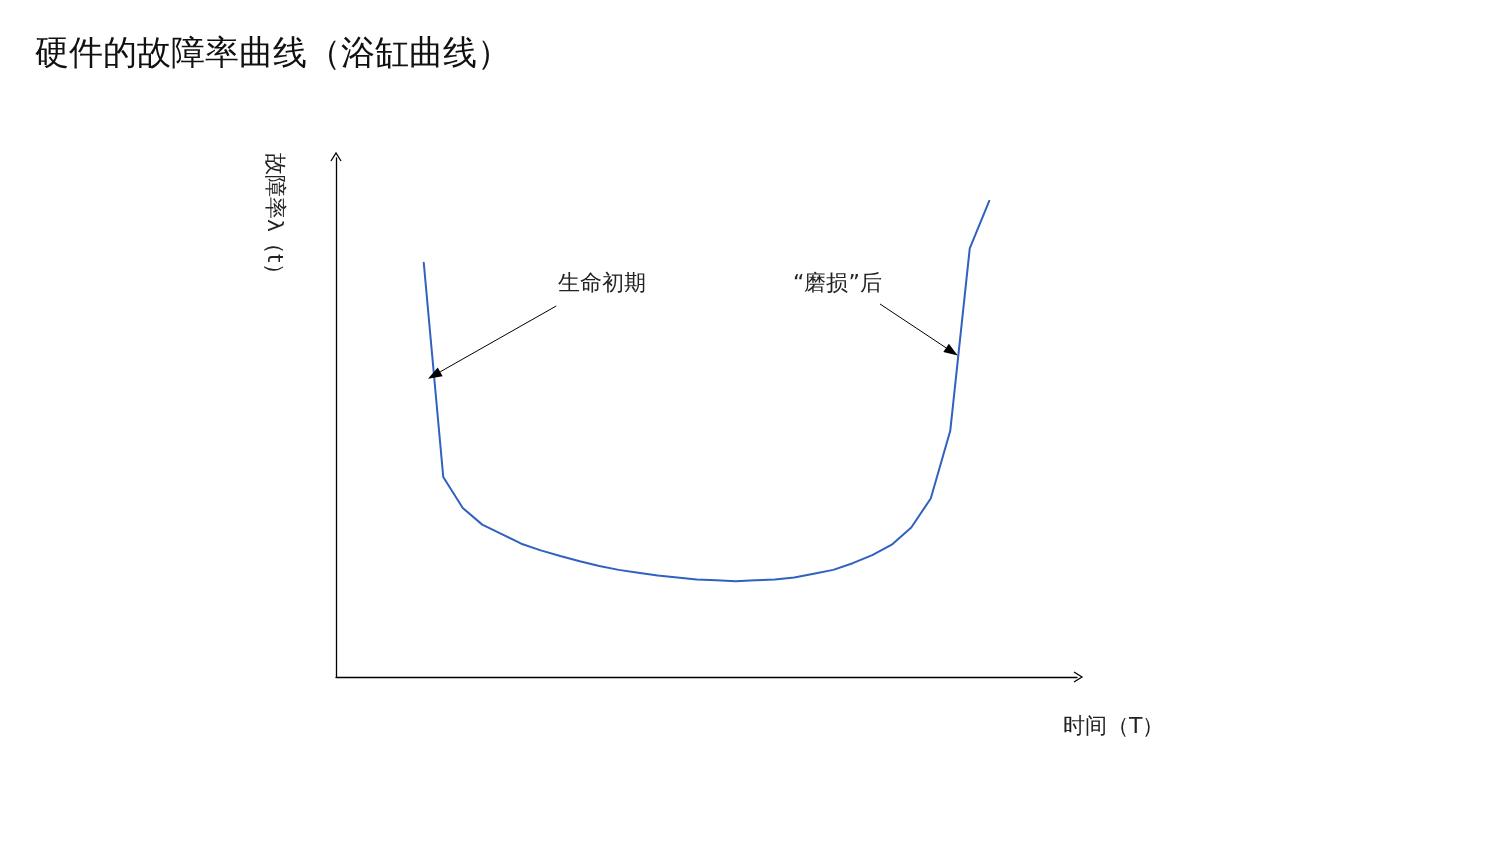 The height and width of the screenshot is (851, 1512). What do you see at coordinates (1114, 725) in the screenshot?
I see `x-axis-title: 时间（T）` at bounding box center [1114, 725].